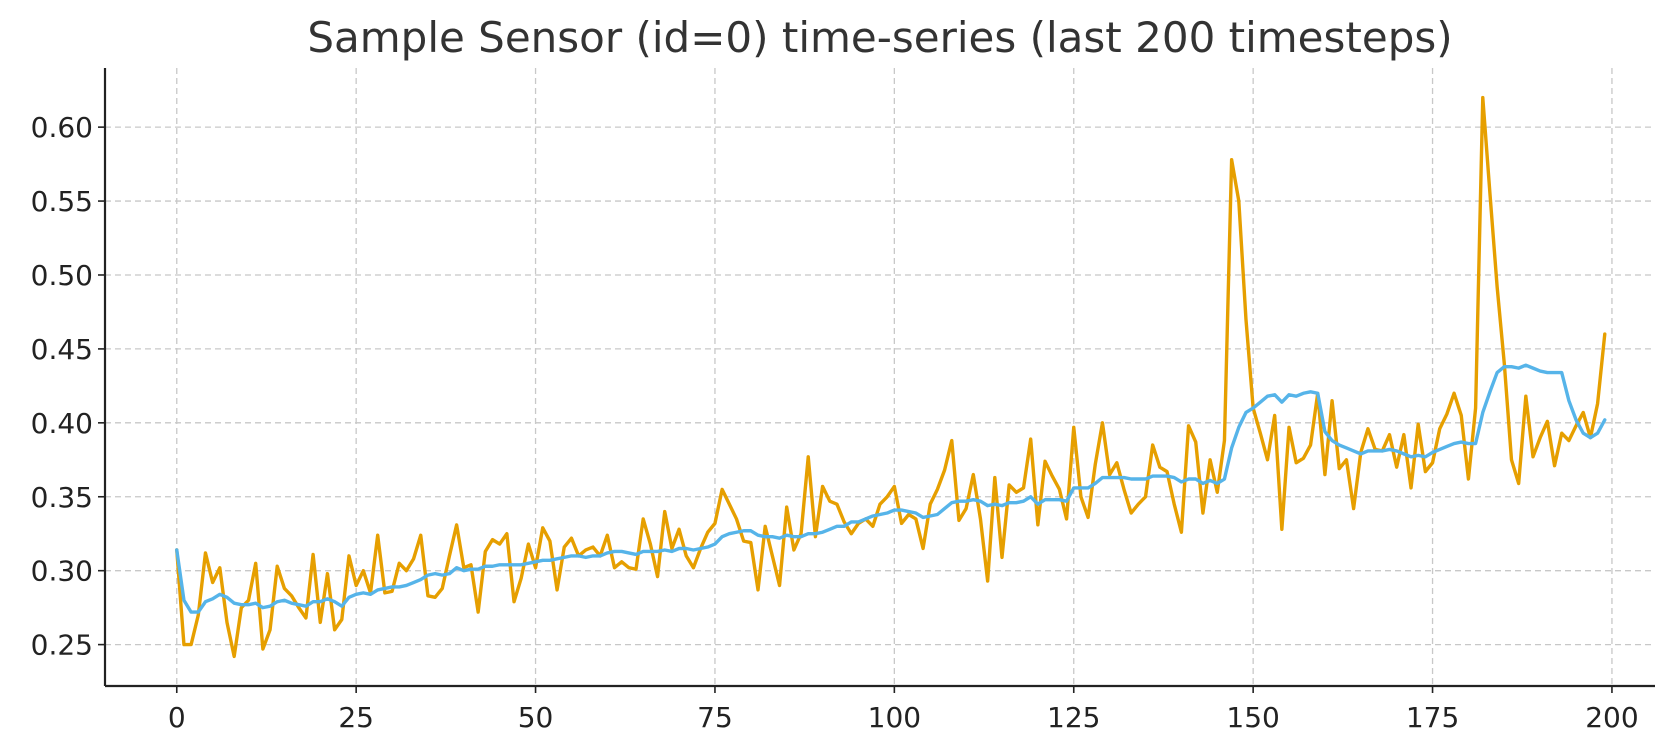  I want to click on y-tick-label: 0.40, so click(62, 423).